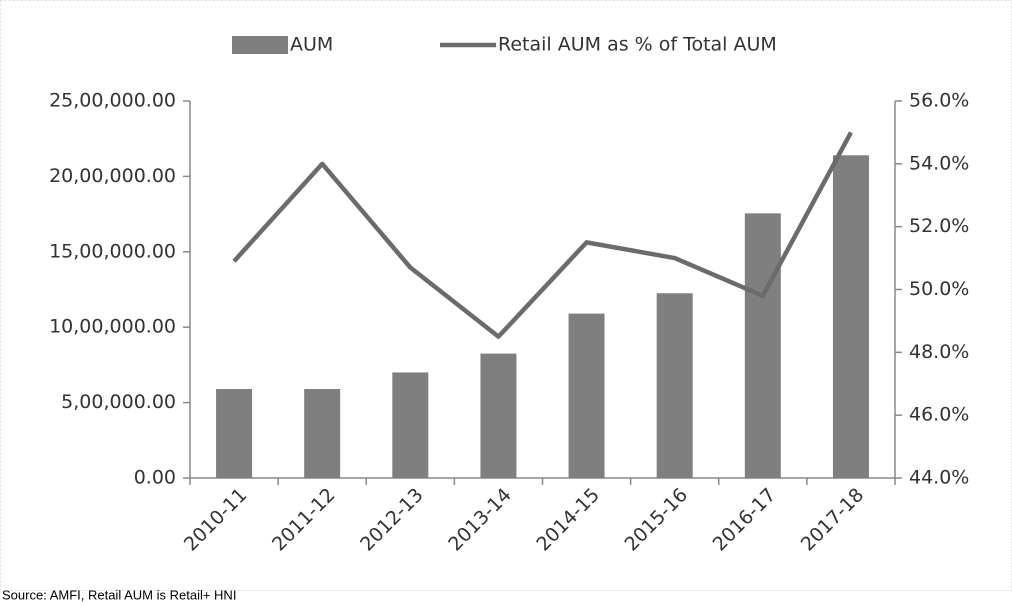 Image resolution: width=1012 pixels, height=605 pixels. I want to click on y2-tick-label: 50.0%, so click(939, 289).